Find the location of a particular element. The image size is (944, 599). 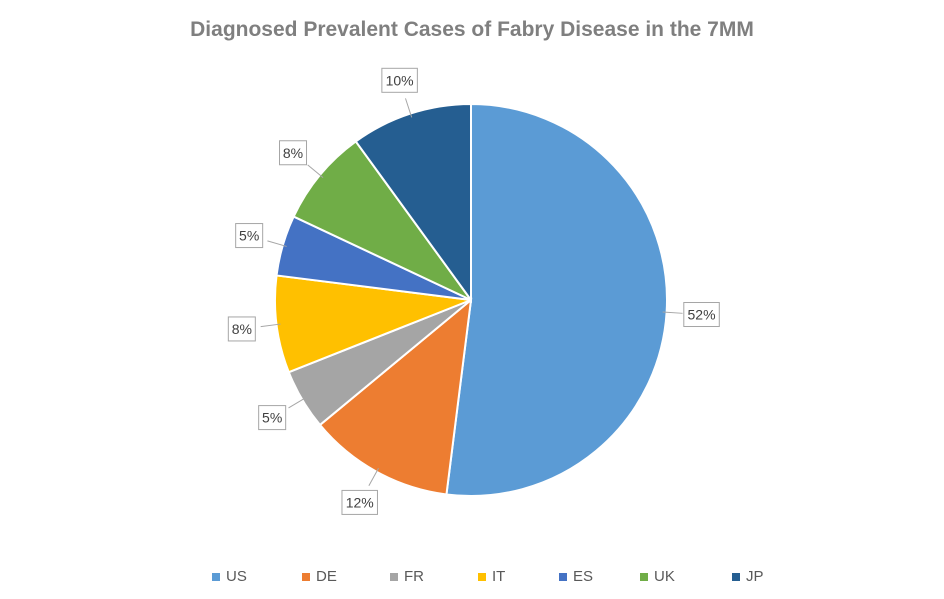

legend-item-it: IT is located at coordinates (491, 576).